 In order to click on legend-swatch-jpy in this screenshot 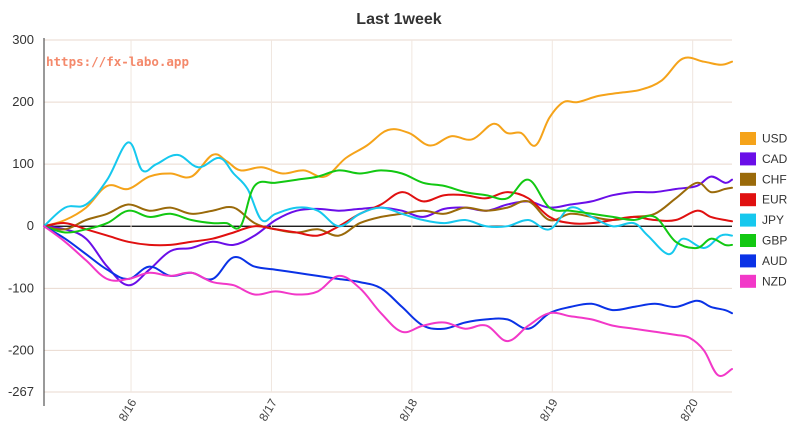, I will do `click(748, 220)`.